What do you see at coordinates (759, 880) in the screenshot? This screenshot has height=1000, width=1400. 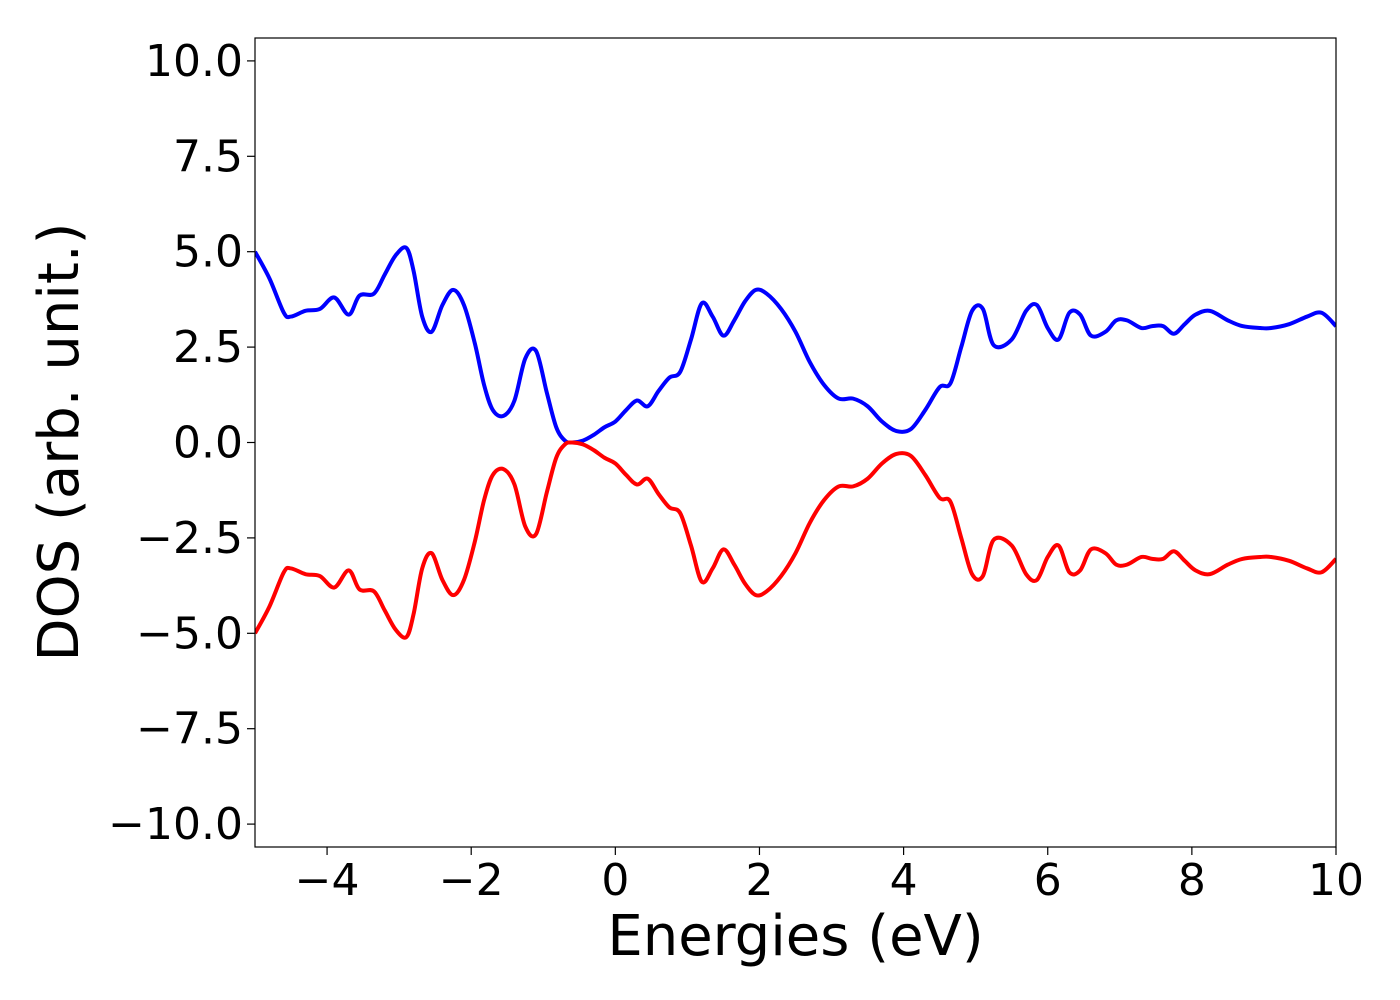 I see `x-tick-label: 2` at bounding box center [759, 880].